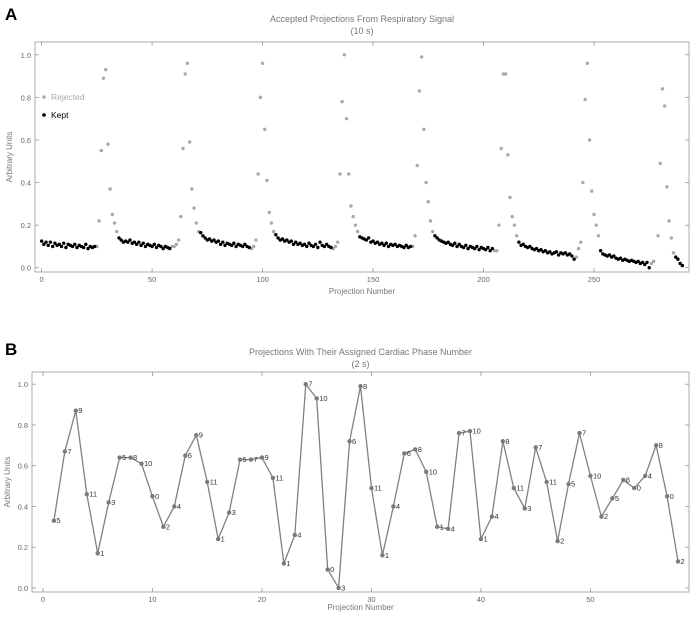 The height and width of the screenshot is (622, 693). Describe the element at coordinates (68, 97) in the screenshot. I see `legend-label-rejected: Rejected` at that location.